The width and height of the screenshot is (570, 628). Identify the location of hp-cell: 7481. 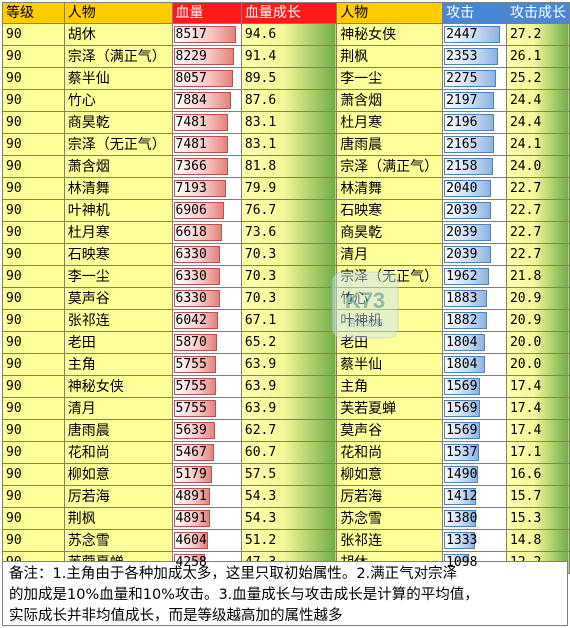
(206, 144).